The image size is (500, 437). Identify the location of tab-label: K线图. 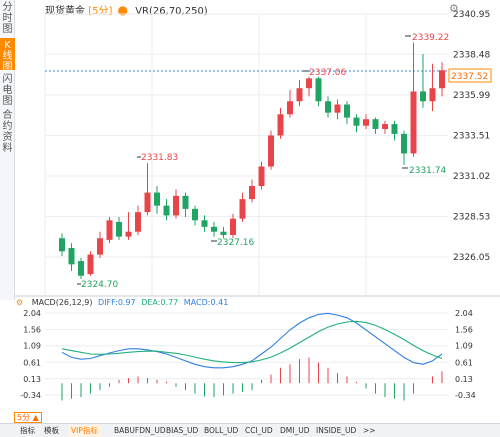
(7, 56).